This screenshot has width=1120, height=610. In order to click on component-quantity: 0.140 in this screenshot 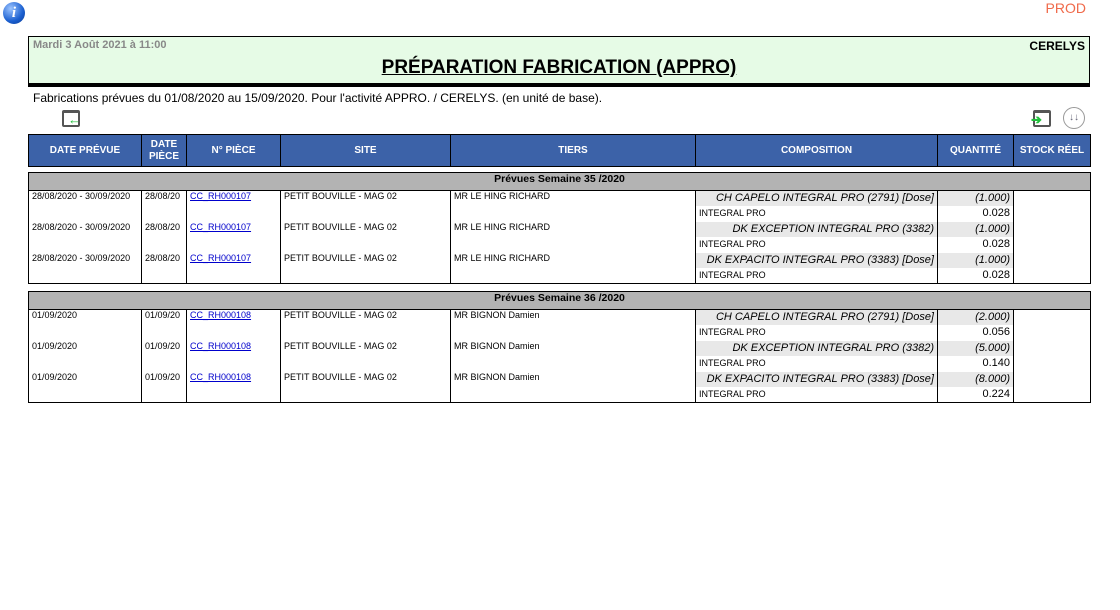, I will do `click(996, 362)`.